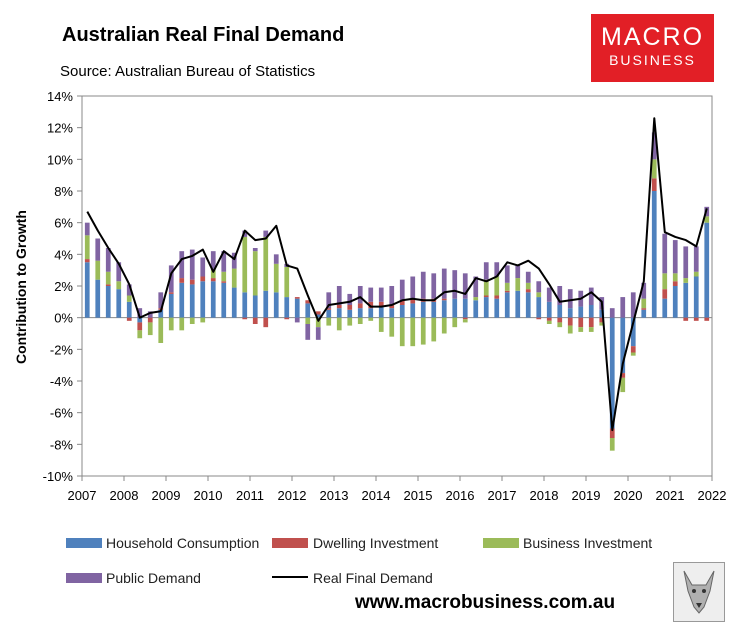  I want to click on x-tick-label: 2013, so click(334, 495).